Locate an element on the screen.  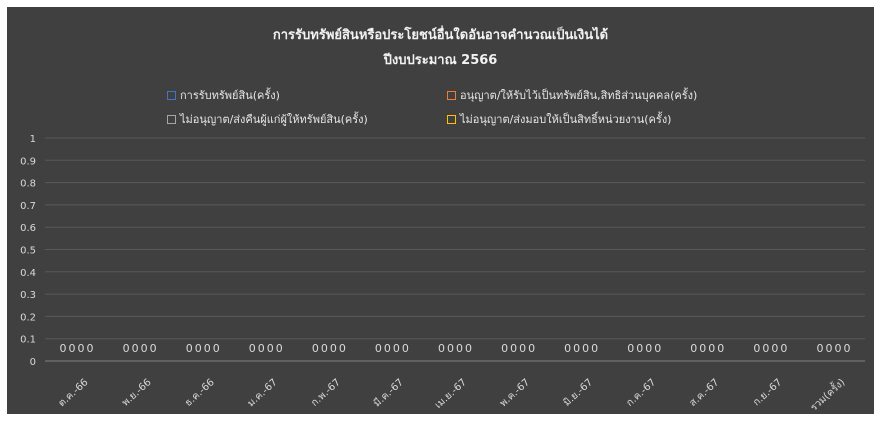
x-tick-label: พ.ย.-66 is located at coordinates (136, 393).